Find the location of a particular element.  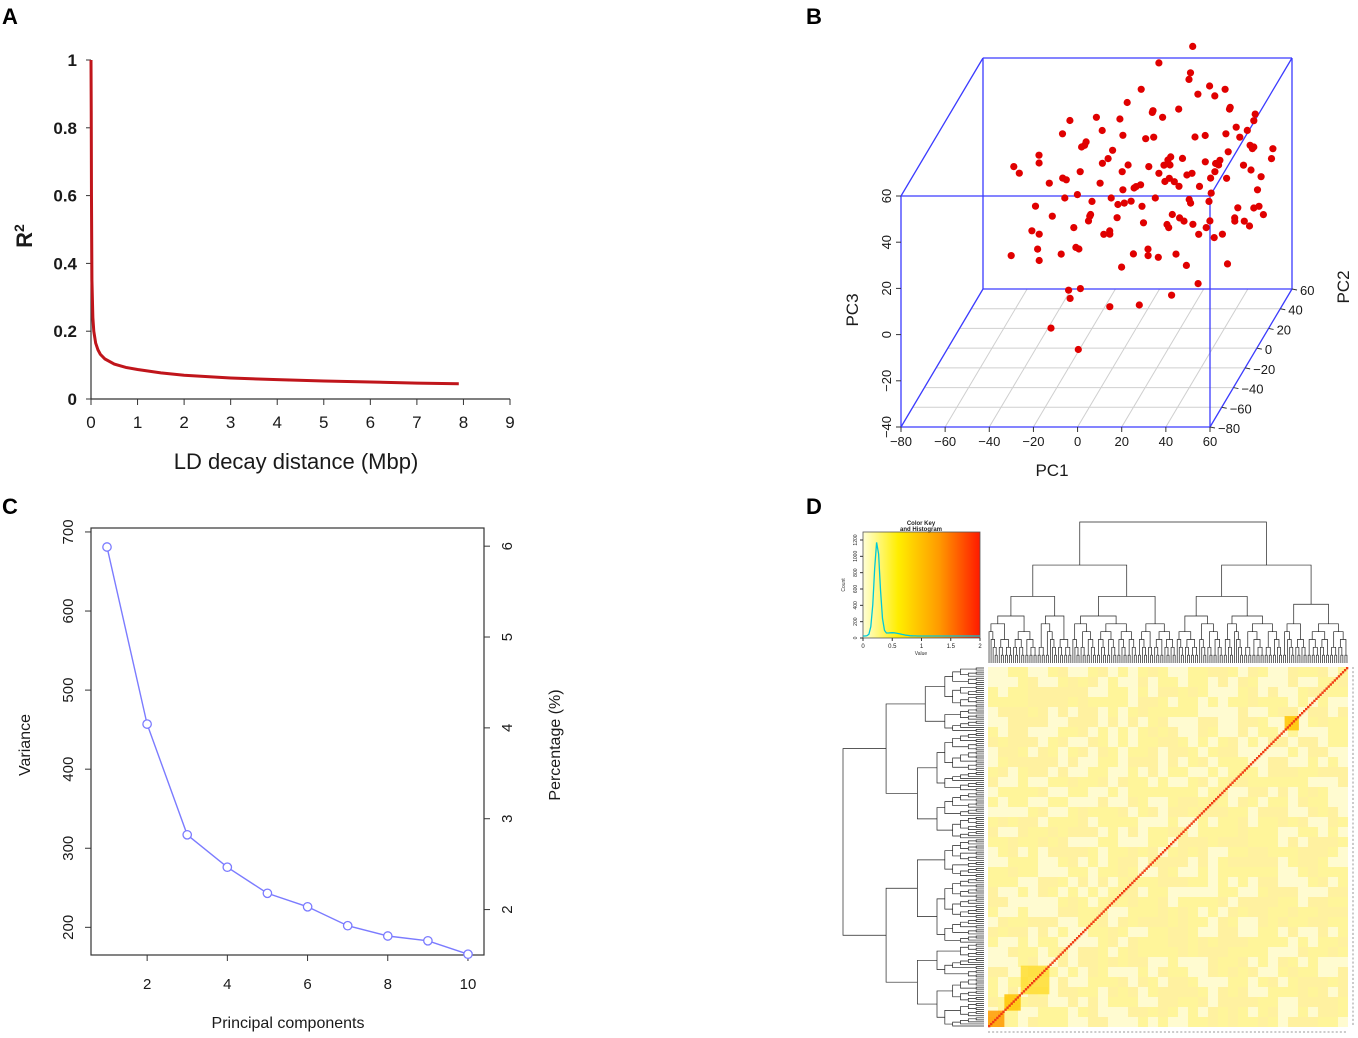

floor-grid-line is located at coordinates (986, 358).